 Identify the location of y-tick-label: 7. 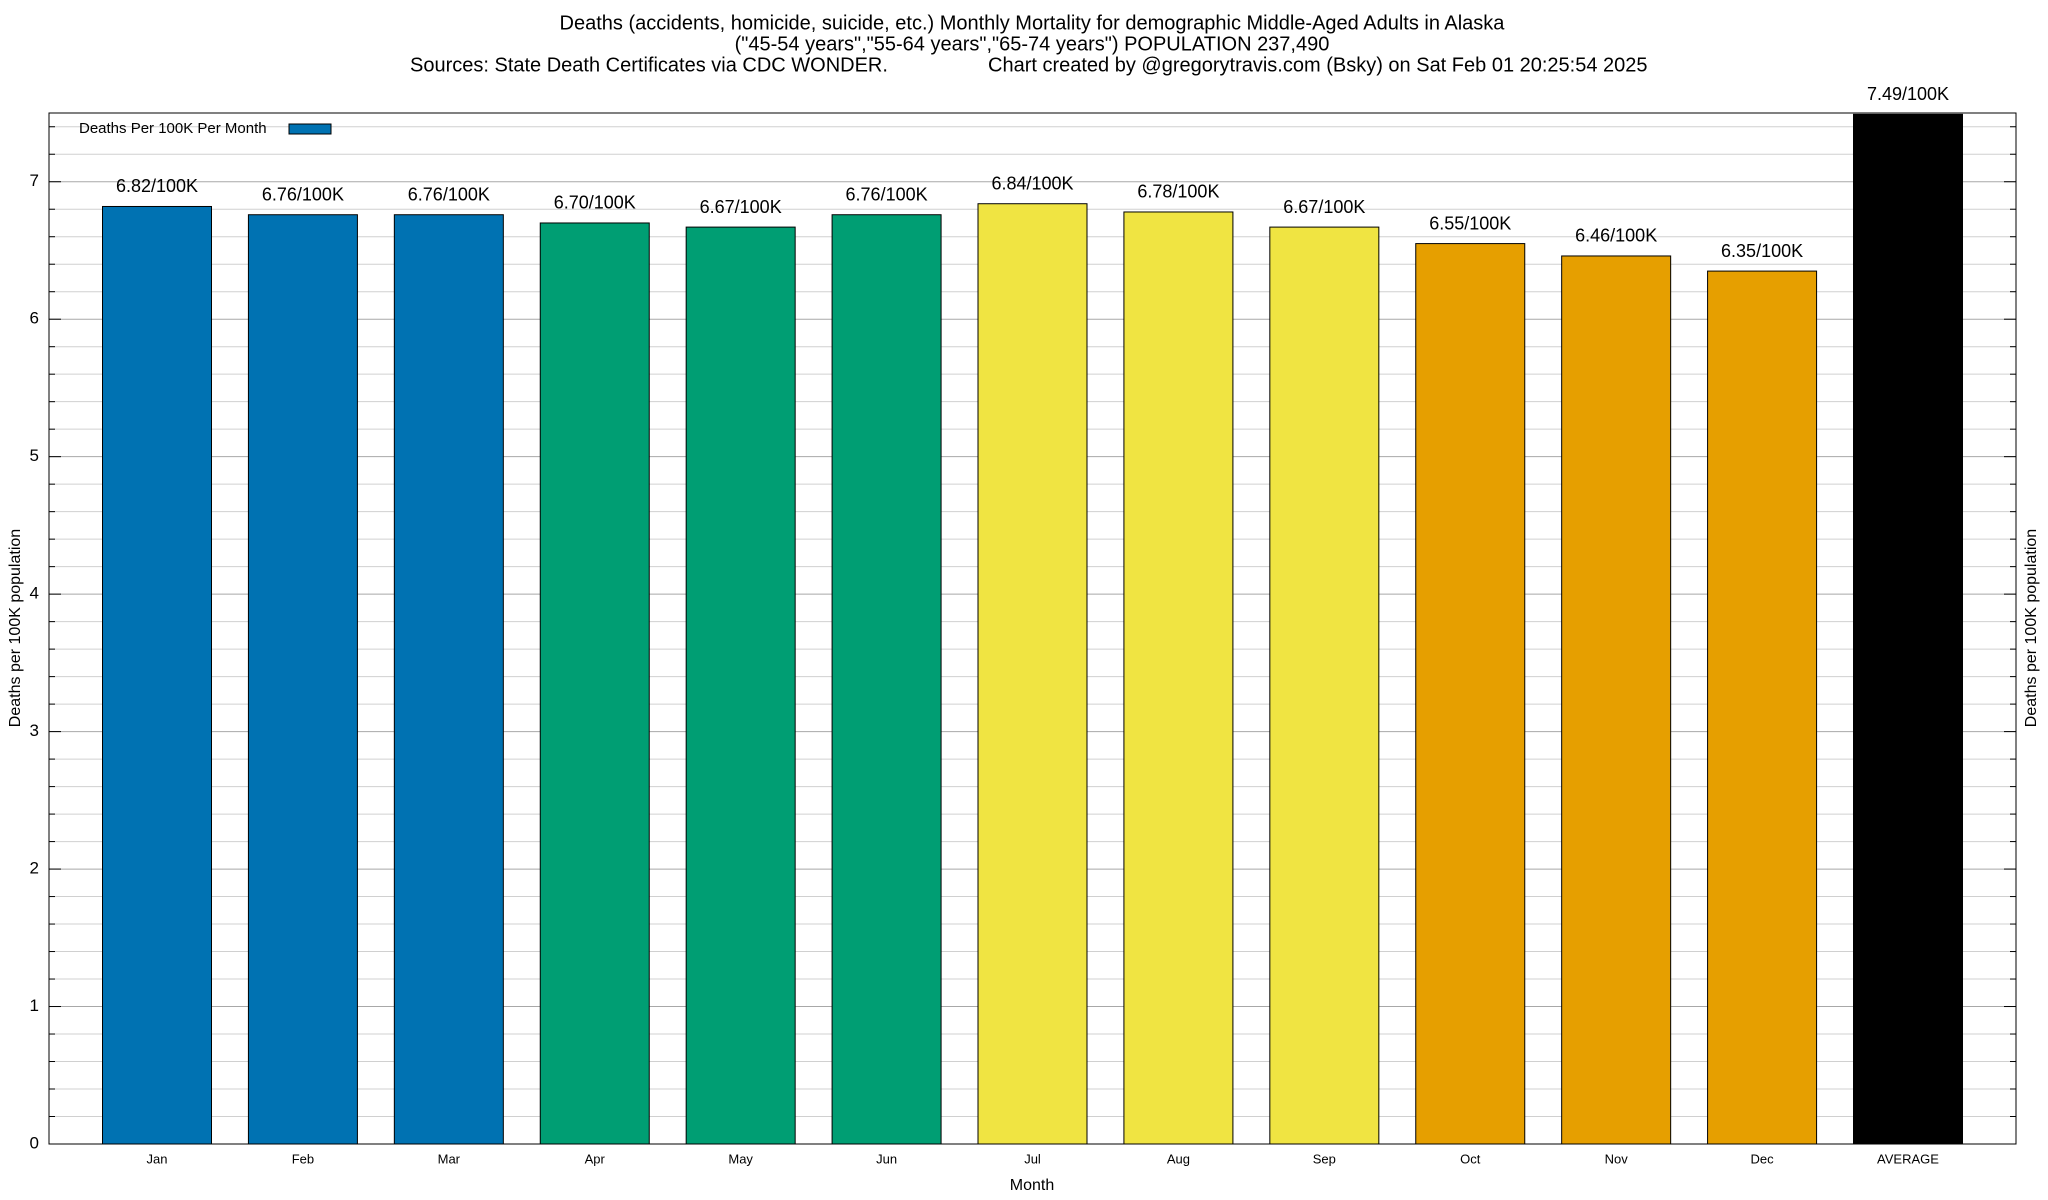
(34, 180).